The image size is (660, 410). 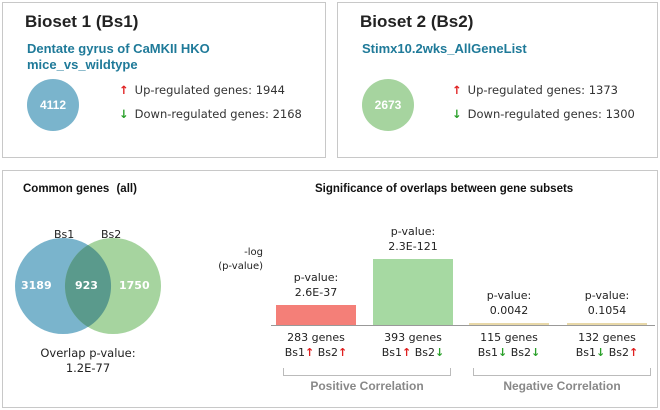 I want to click on venn-only-bs2-count: 1750, so click(x=134, y=285).